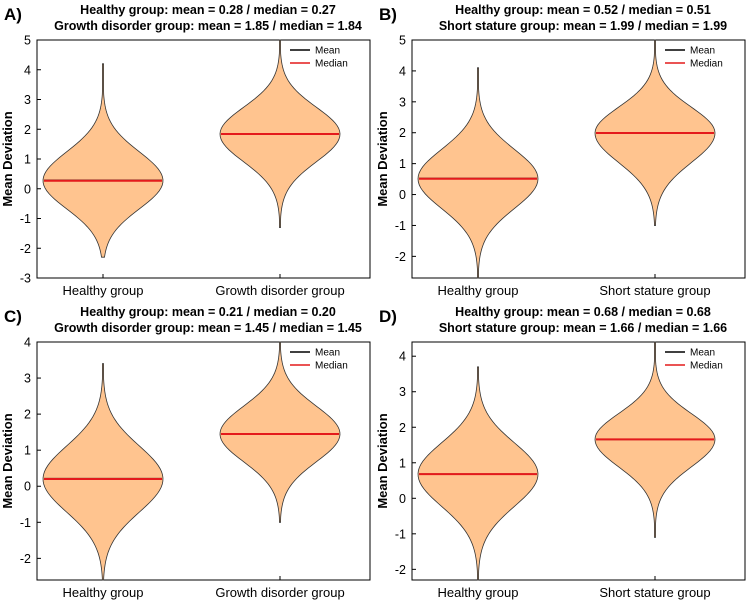 The width and height of the screenshot is (749, 604). What do you see at coordinates (388, 14) in the screenshot?
I see `panel-label-b: B)` at bounding box center [388, 14].